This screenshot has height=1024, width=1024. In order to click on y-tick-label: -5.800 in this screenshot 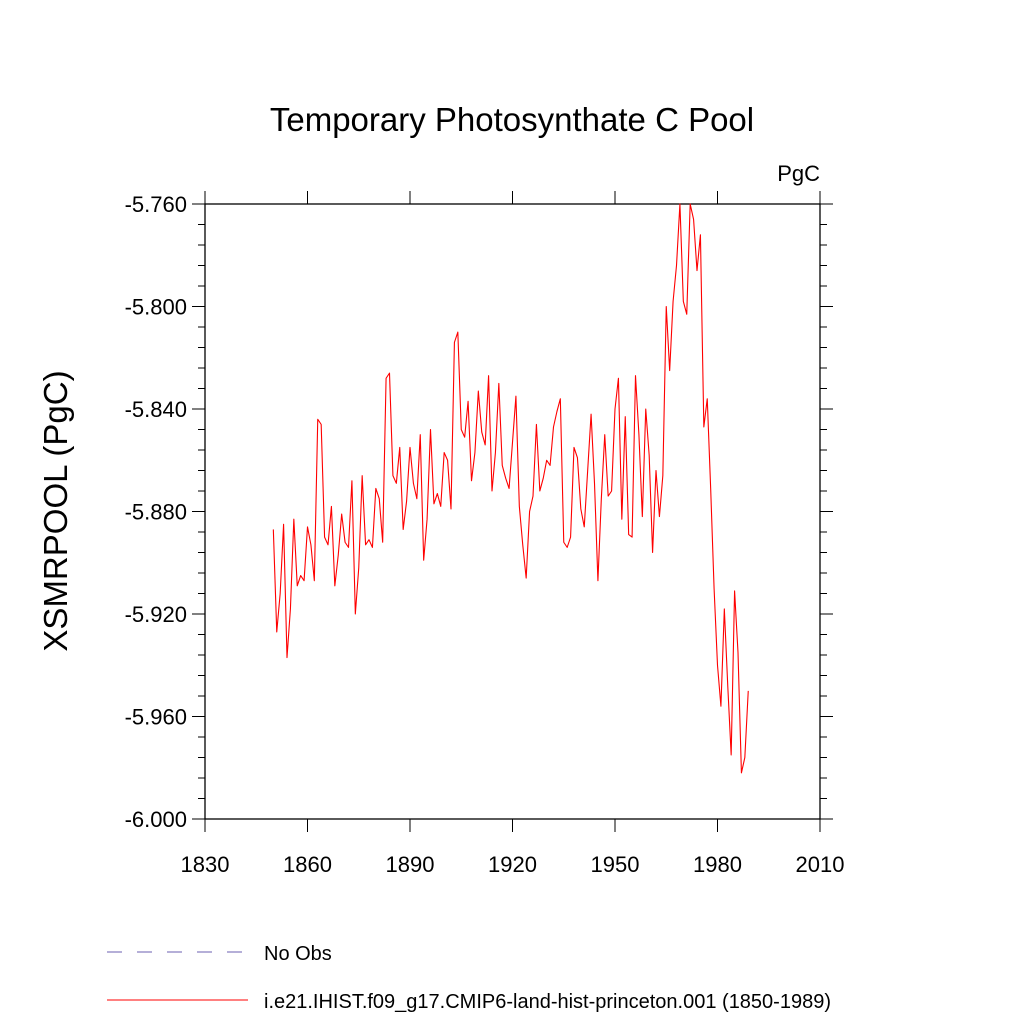, I will do `click(156, 307)`.